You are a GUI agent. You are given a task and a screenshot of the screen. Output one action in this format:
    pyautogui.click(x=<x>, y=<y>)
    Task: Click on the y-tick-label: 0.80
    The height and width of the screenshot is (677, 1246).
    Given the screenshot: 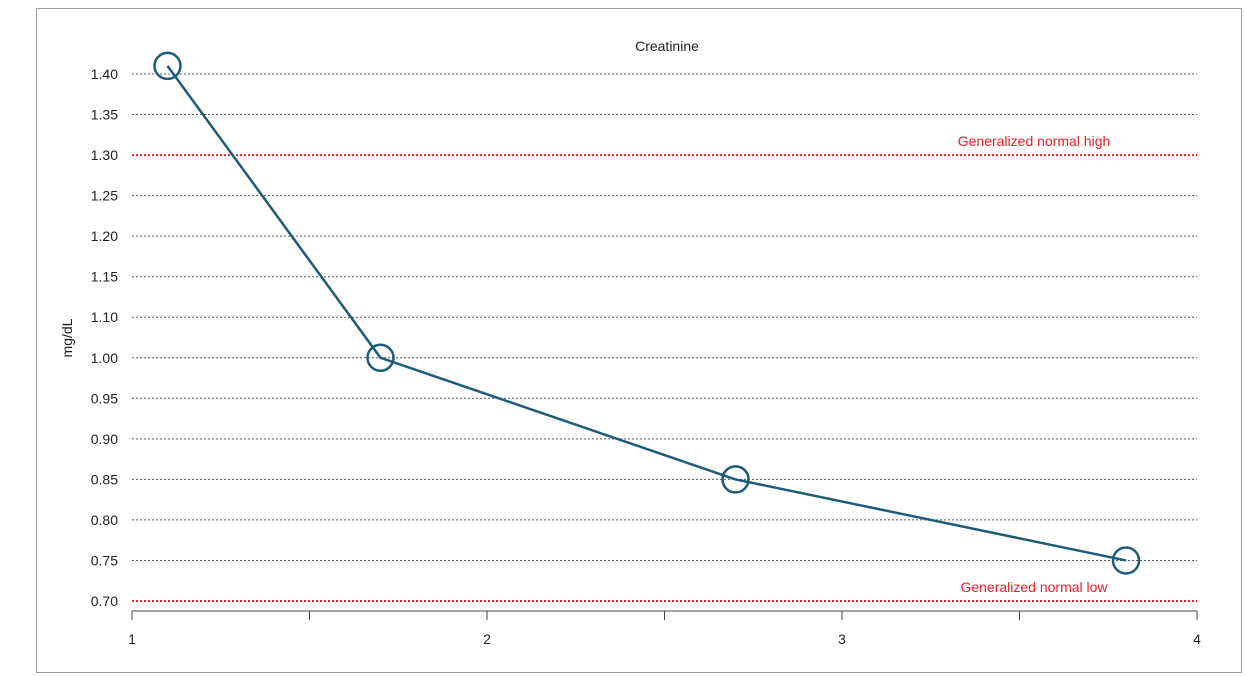 What is the action you would take?
    pyautogui.click(x=104, y=520)
    